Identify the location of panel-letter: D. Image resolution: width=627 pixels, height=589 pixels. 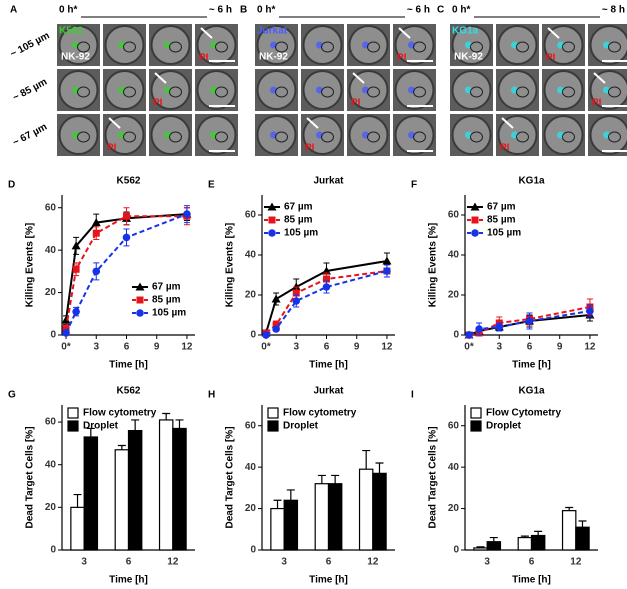
(11, 185).